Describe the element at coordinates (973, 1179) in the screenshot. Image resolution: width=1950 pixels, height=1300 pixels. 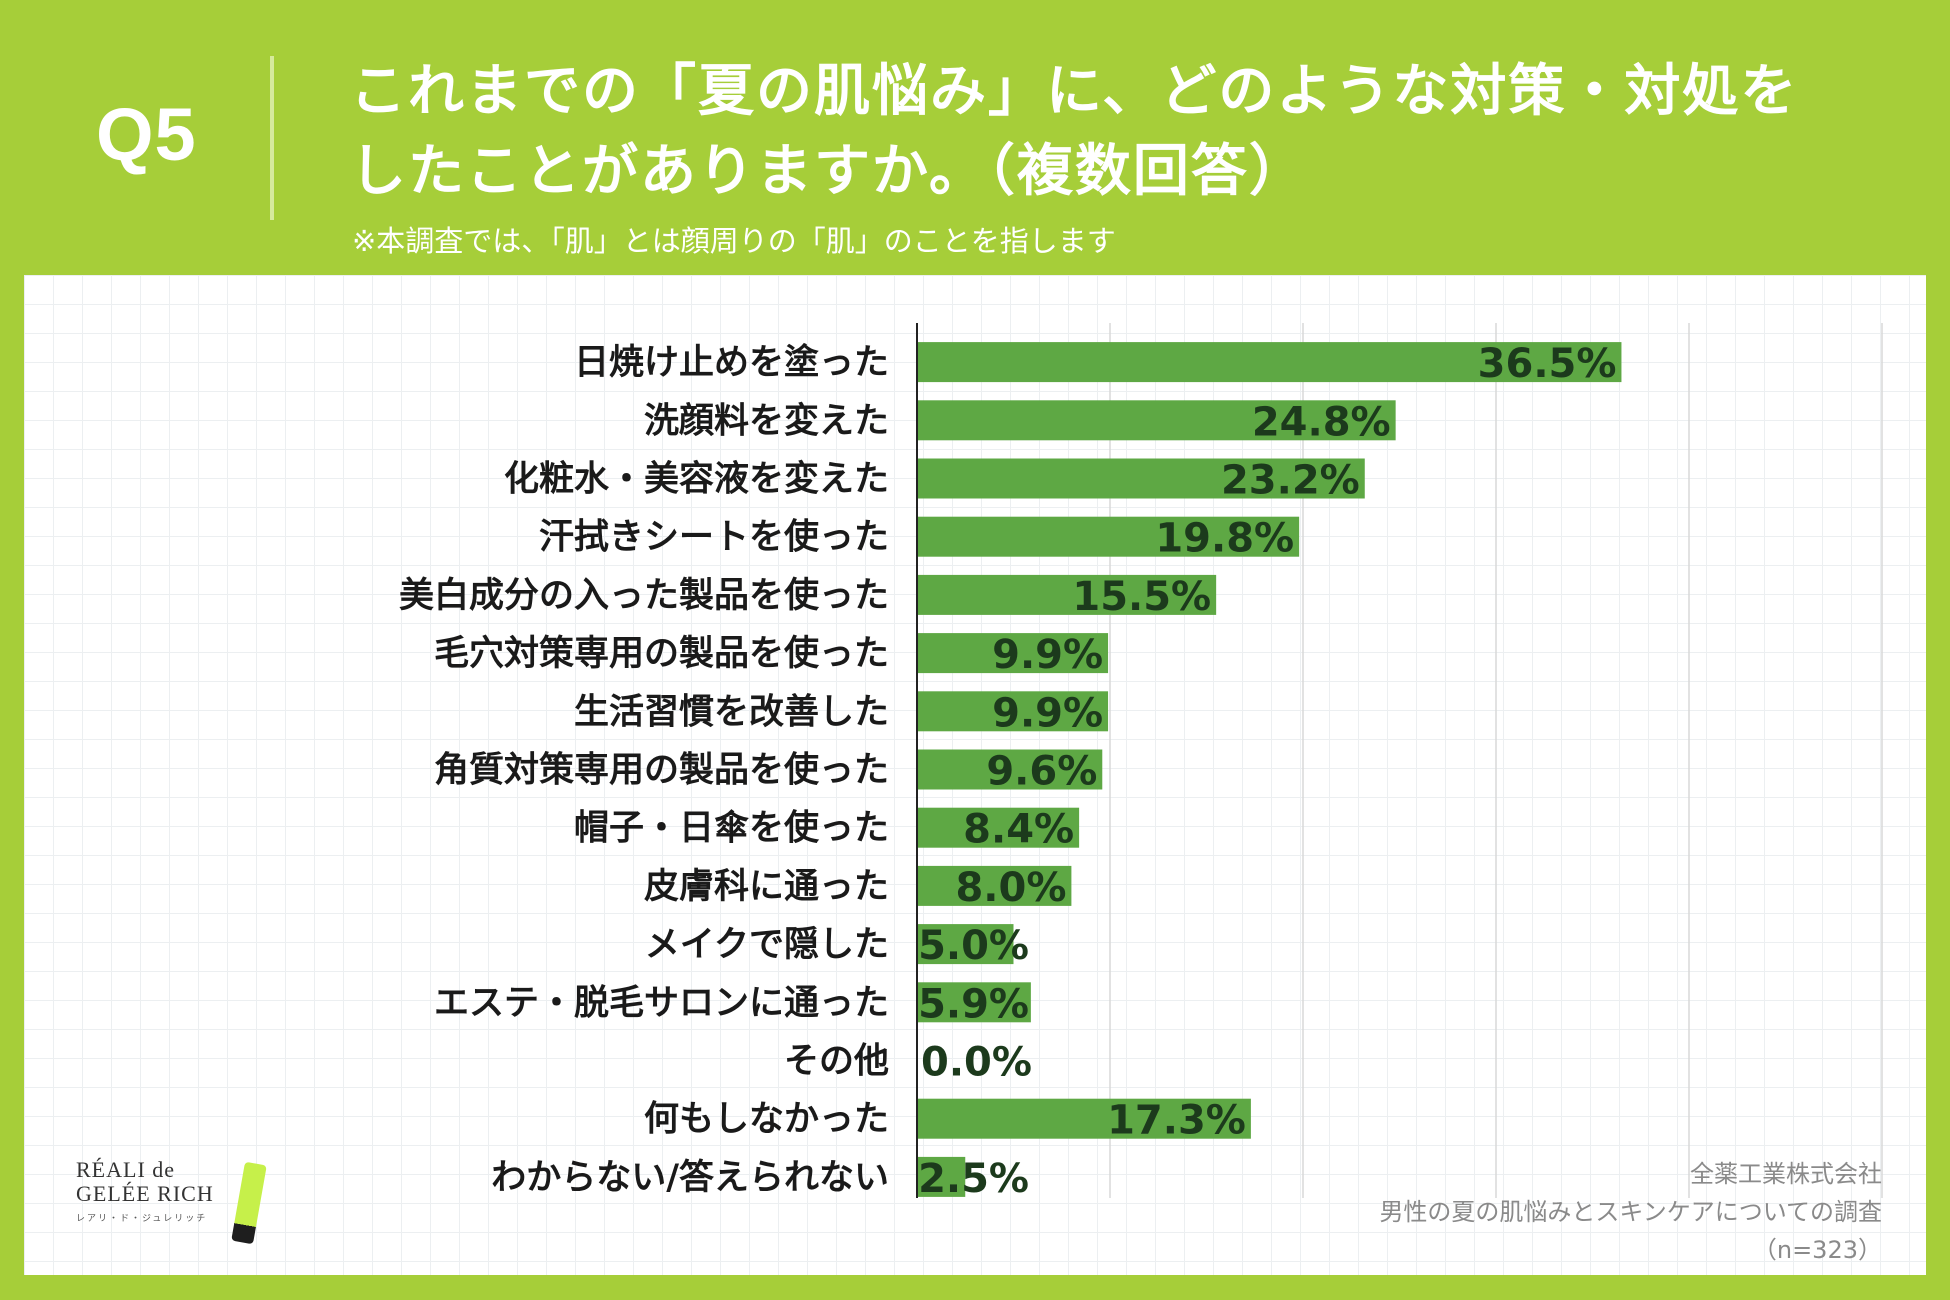
I see `data-label: 2.5%` at that location.